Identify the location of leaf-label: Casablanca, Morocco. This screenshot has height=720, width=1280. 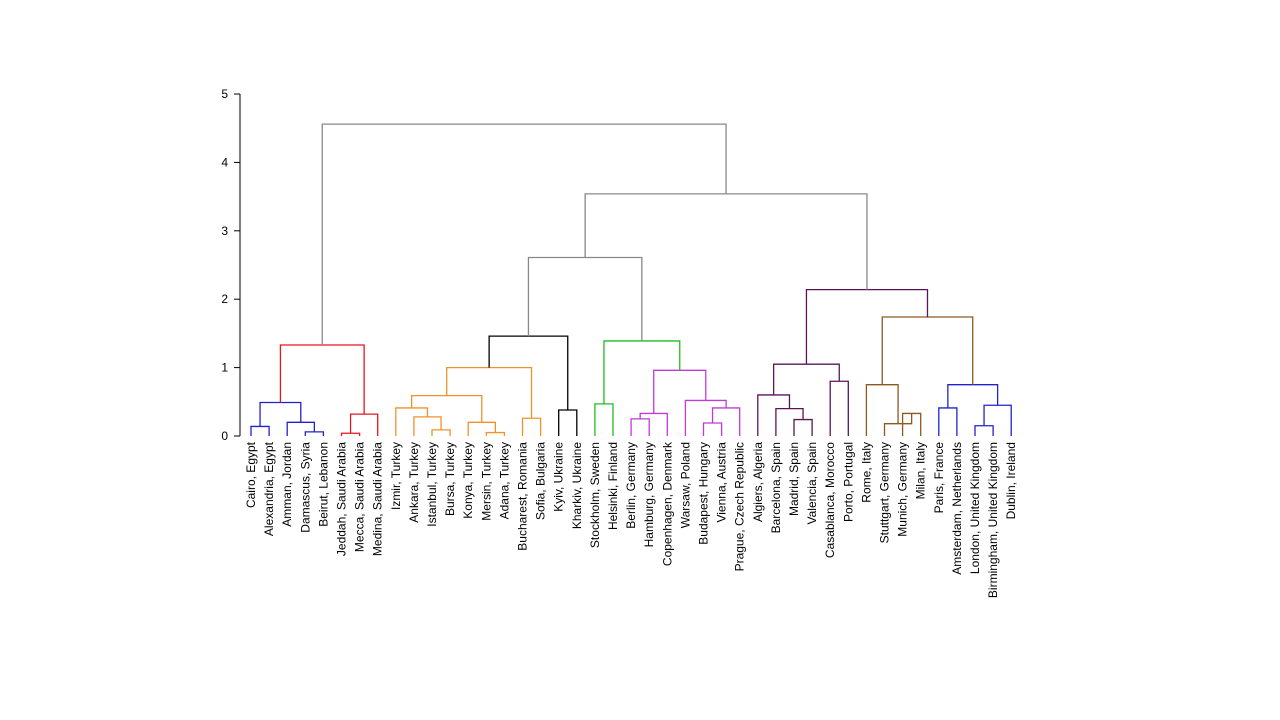
(830, 500).